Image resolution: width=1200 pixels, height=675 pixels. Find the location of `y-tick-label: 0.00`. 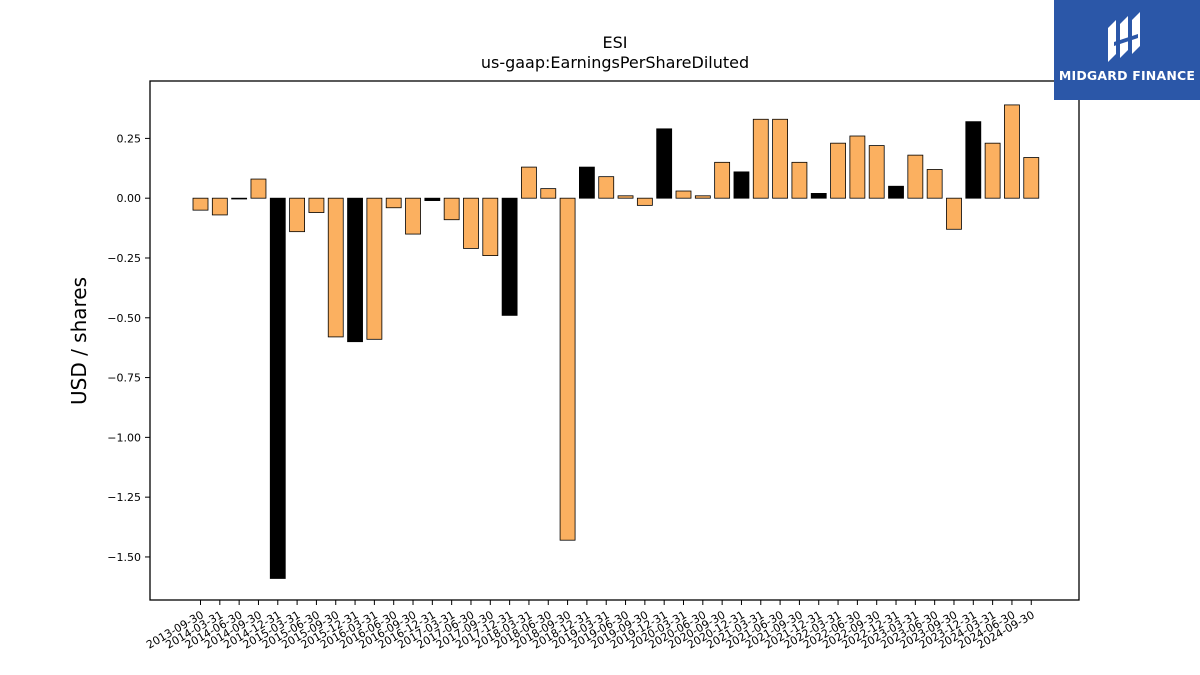

y-tick-label: 0.00 is located at coordinates (129, 198).